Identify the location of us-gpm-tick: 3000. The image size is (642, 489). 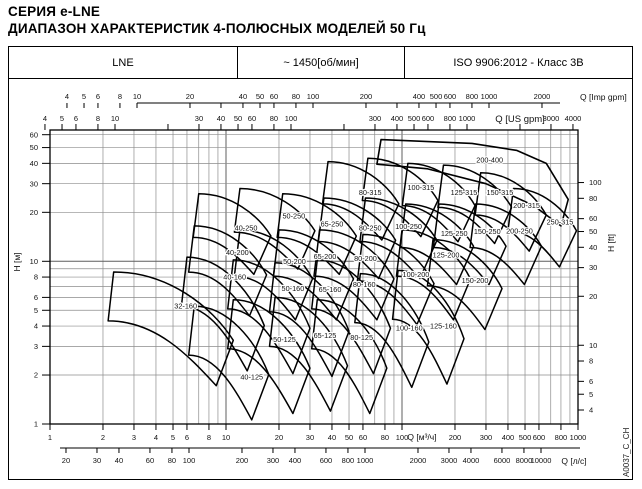
(551, 118).